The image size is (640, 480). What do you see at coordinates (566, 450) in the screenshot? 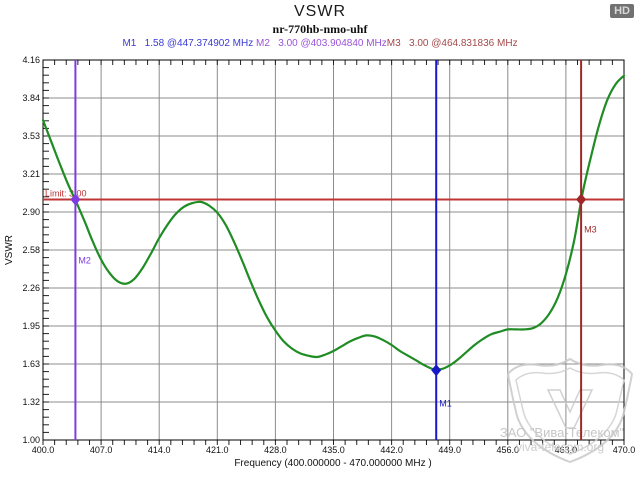
I see `x-tick-label: 463.0` at bounding box center [566, 450].